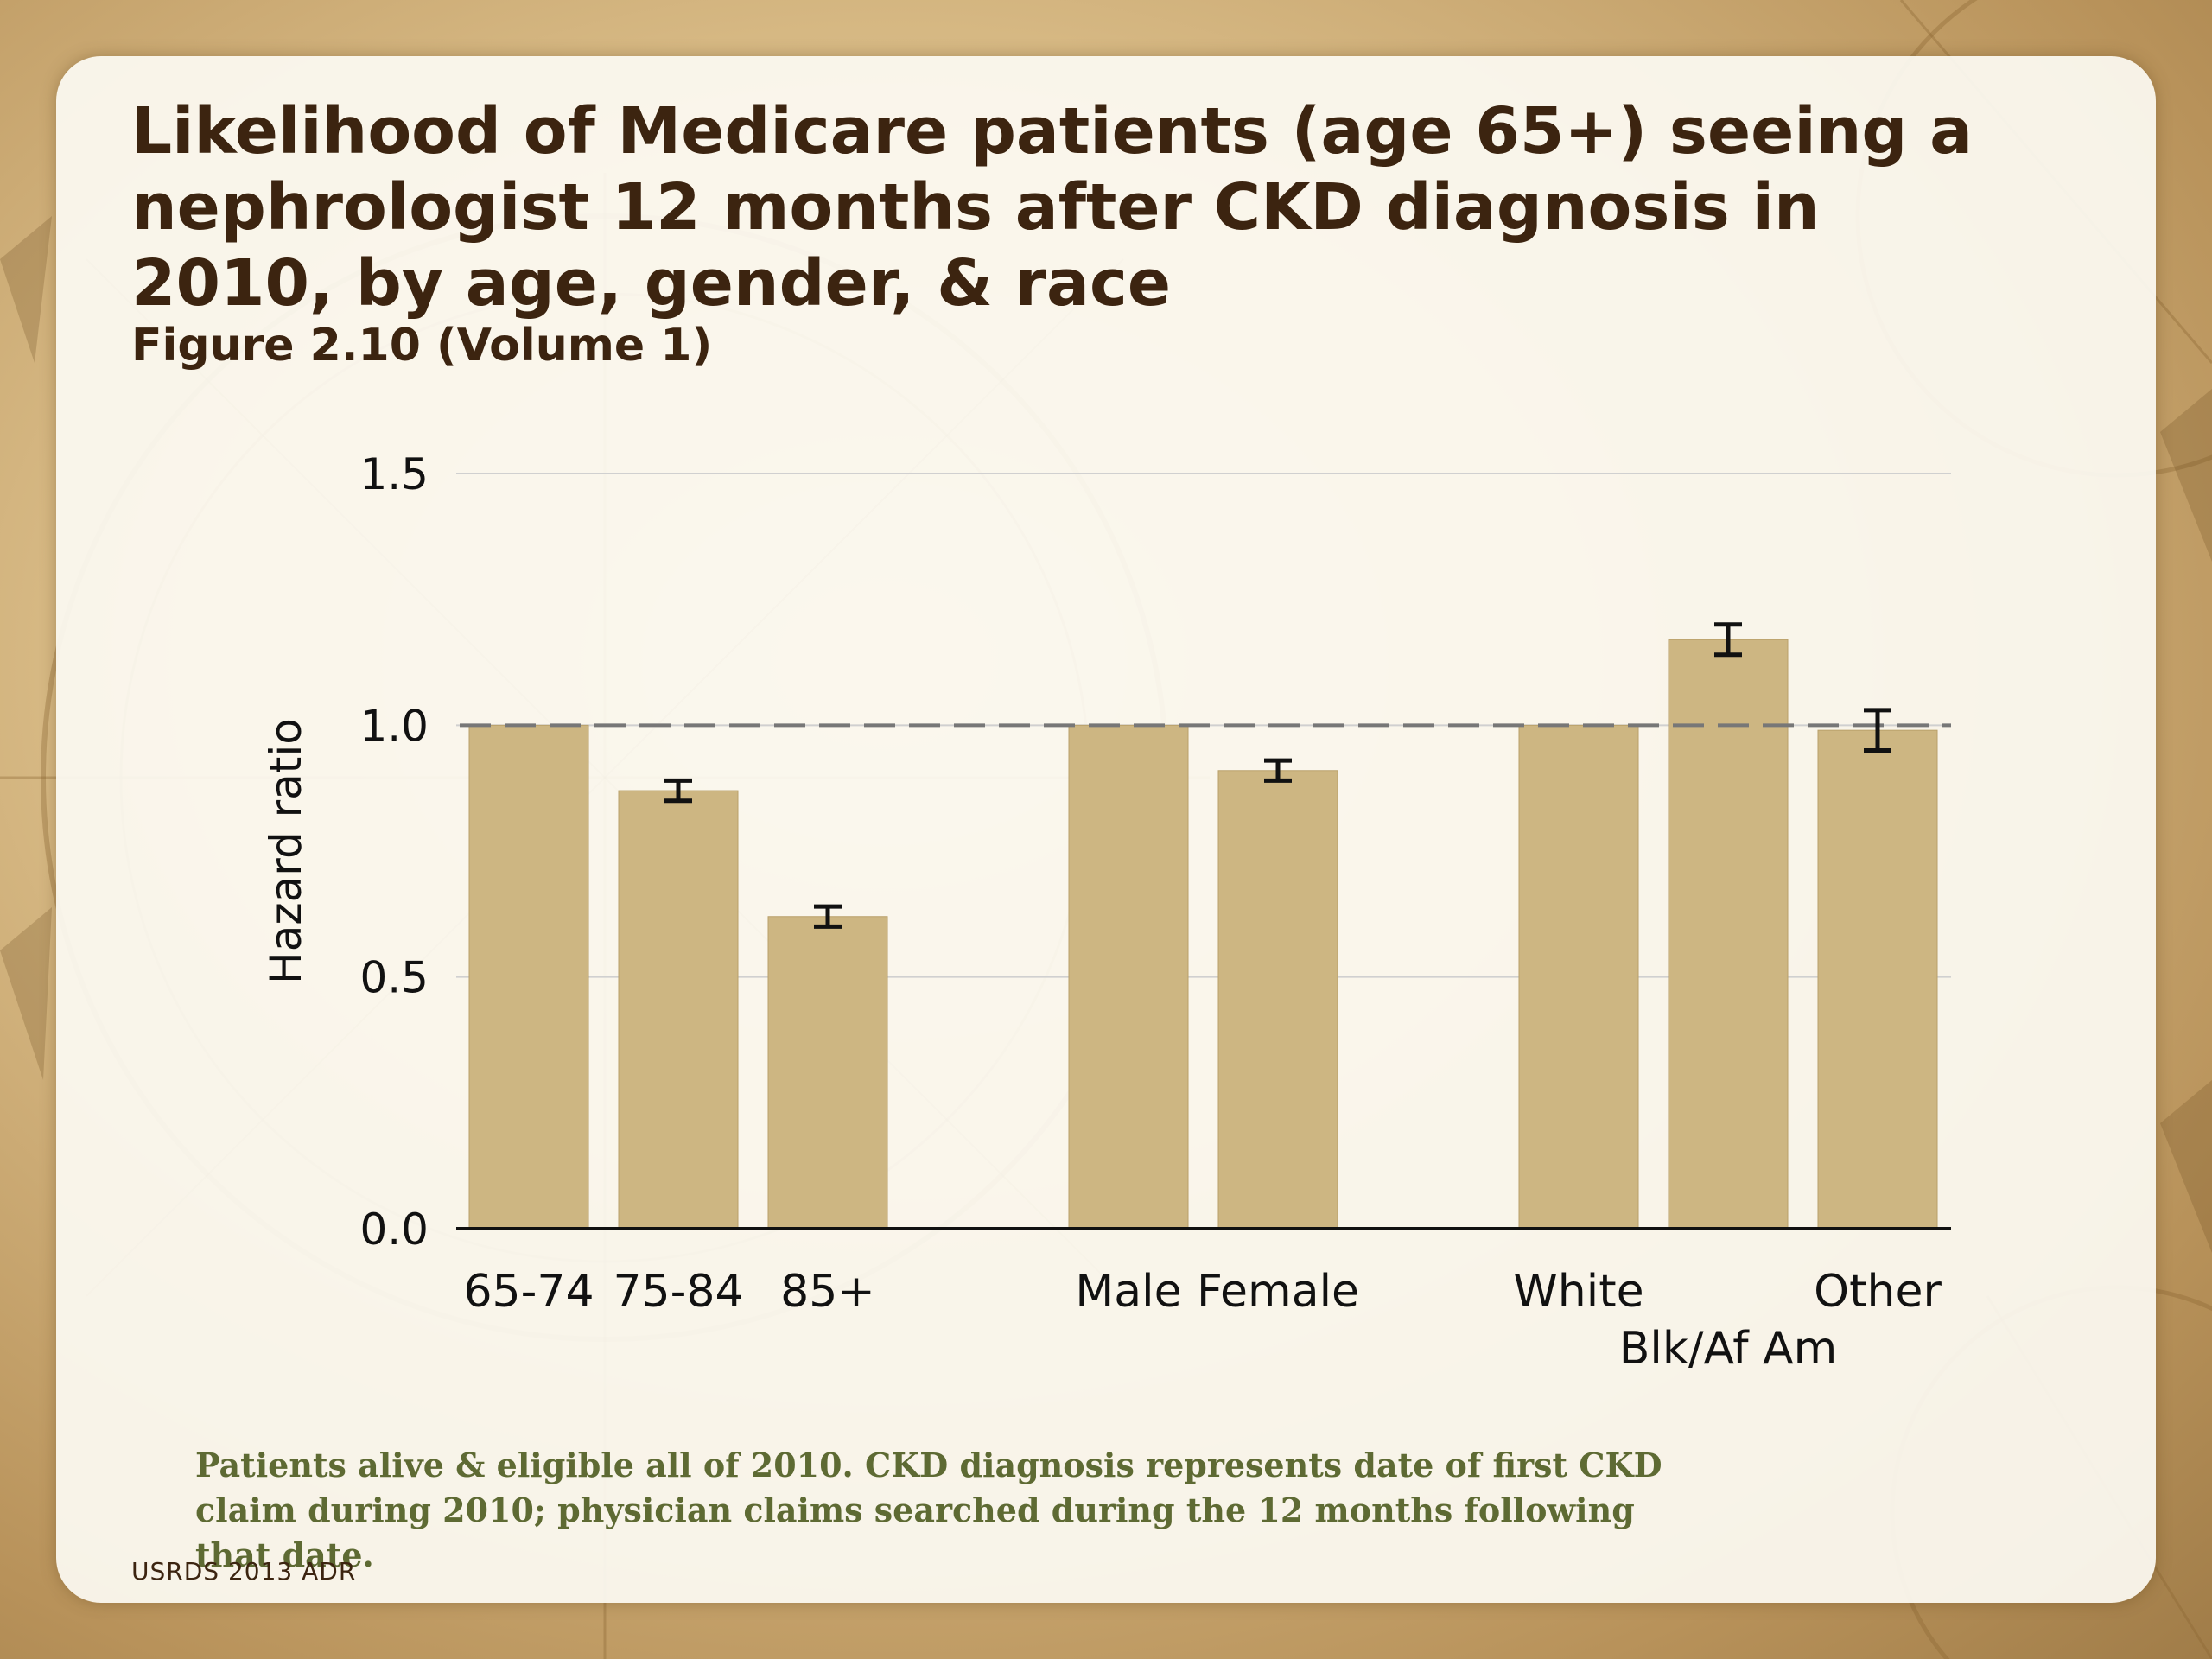 The image size is (2212, 1659). What do you see at coordinates (1578, 1292) in the screenshot?
I see `x-category-label: White` at bounding box center [1578, 1292].